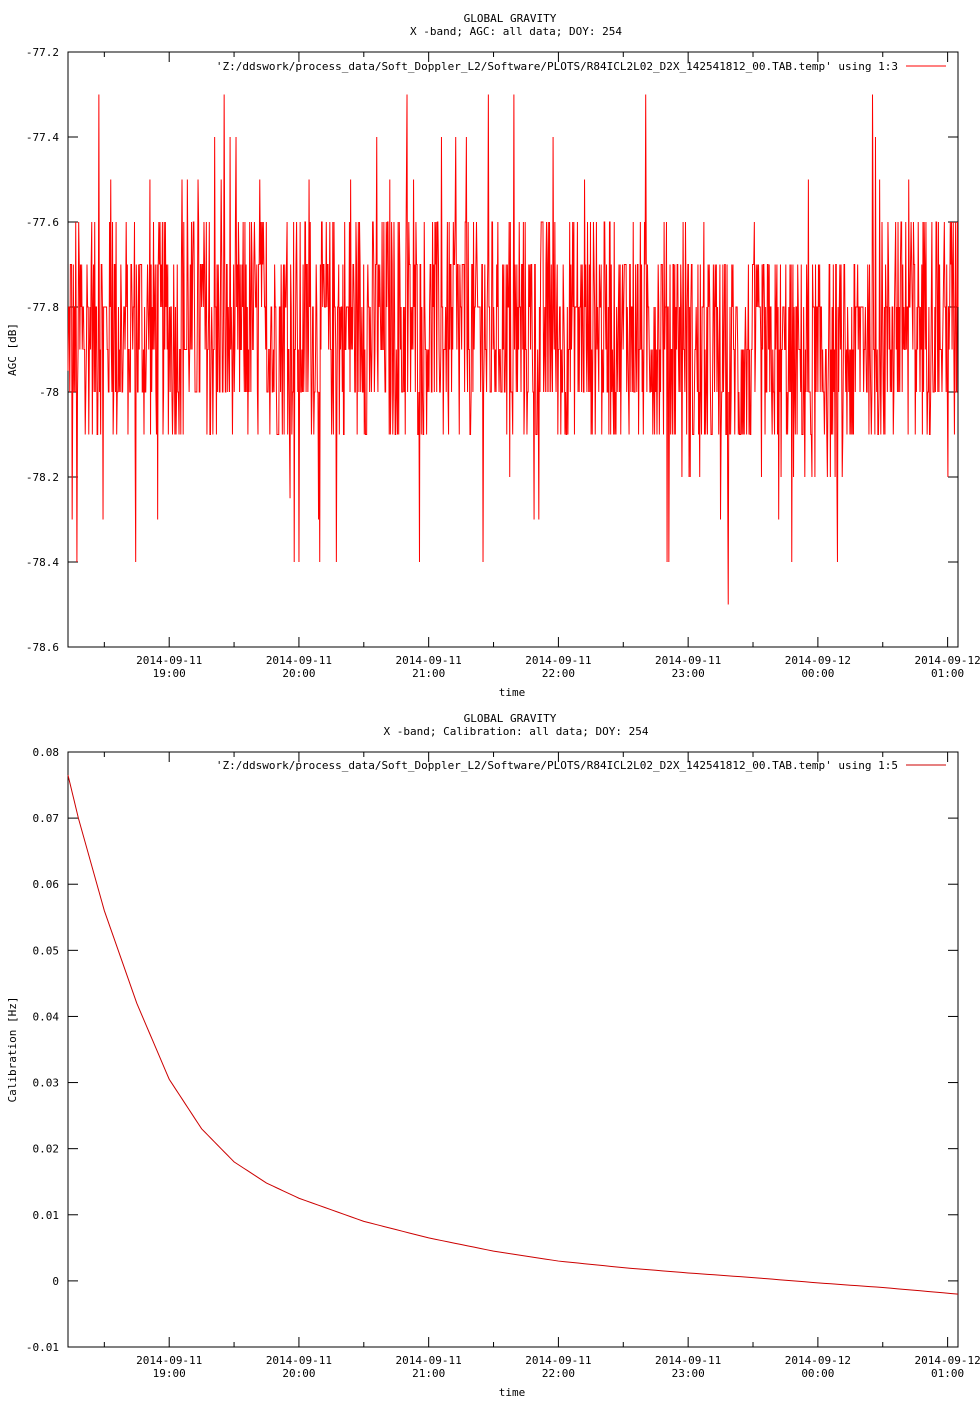 Image resolution: width=980 pixels, height=1405 pixels. What do you see at coordinates (42, 222) in the screenshot?
I see `y-tick-label: -77.6` at bounding box center [42, 222].